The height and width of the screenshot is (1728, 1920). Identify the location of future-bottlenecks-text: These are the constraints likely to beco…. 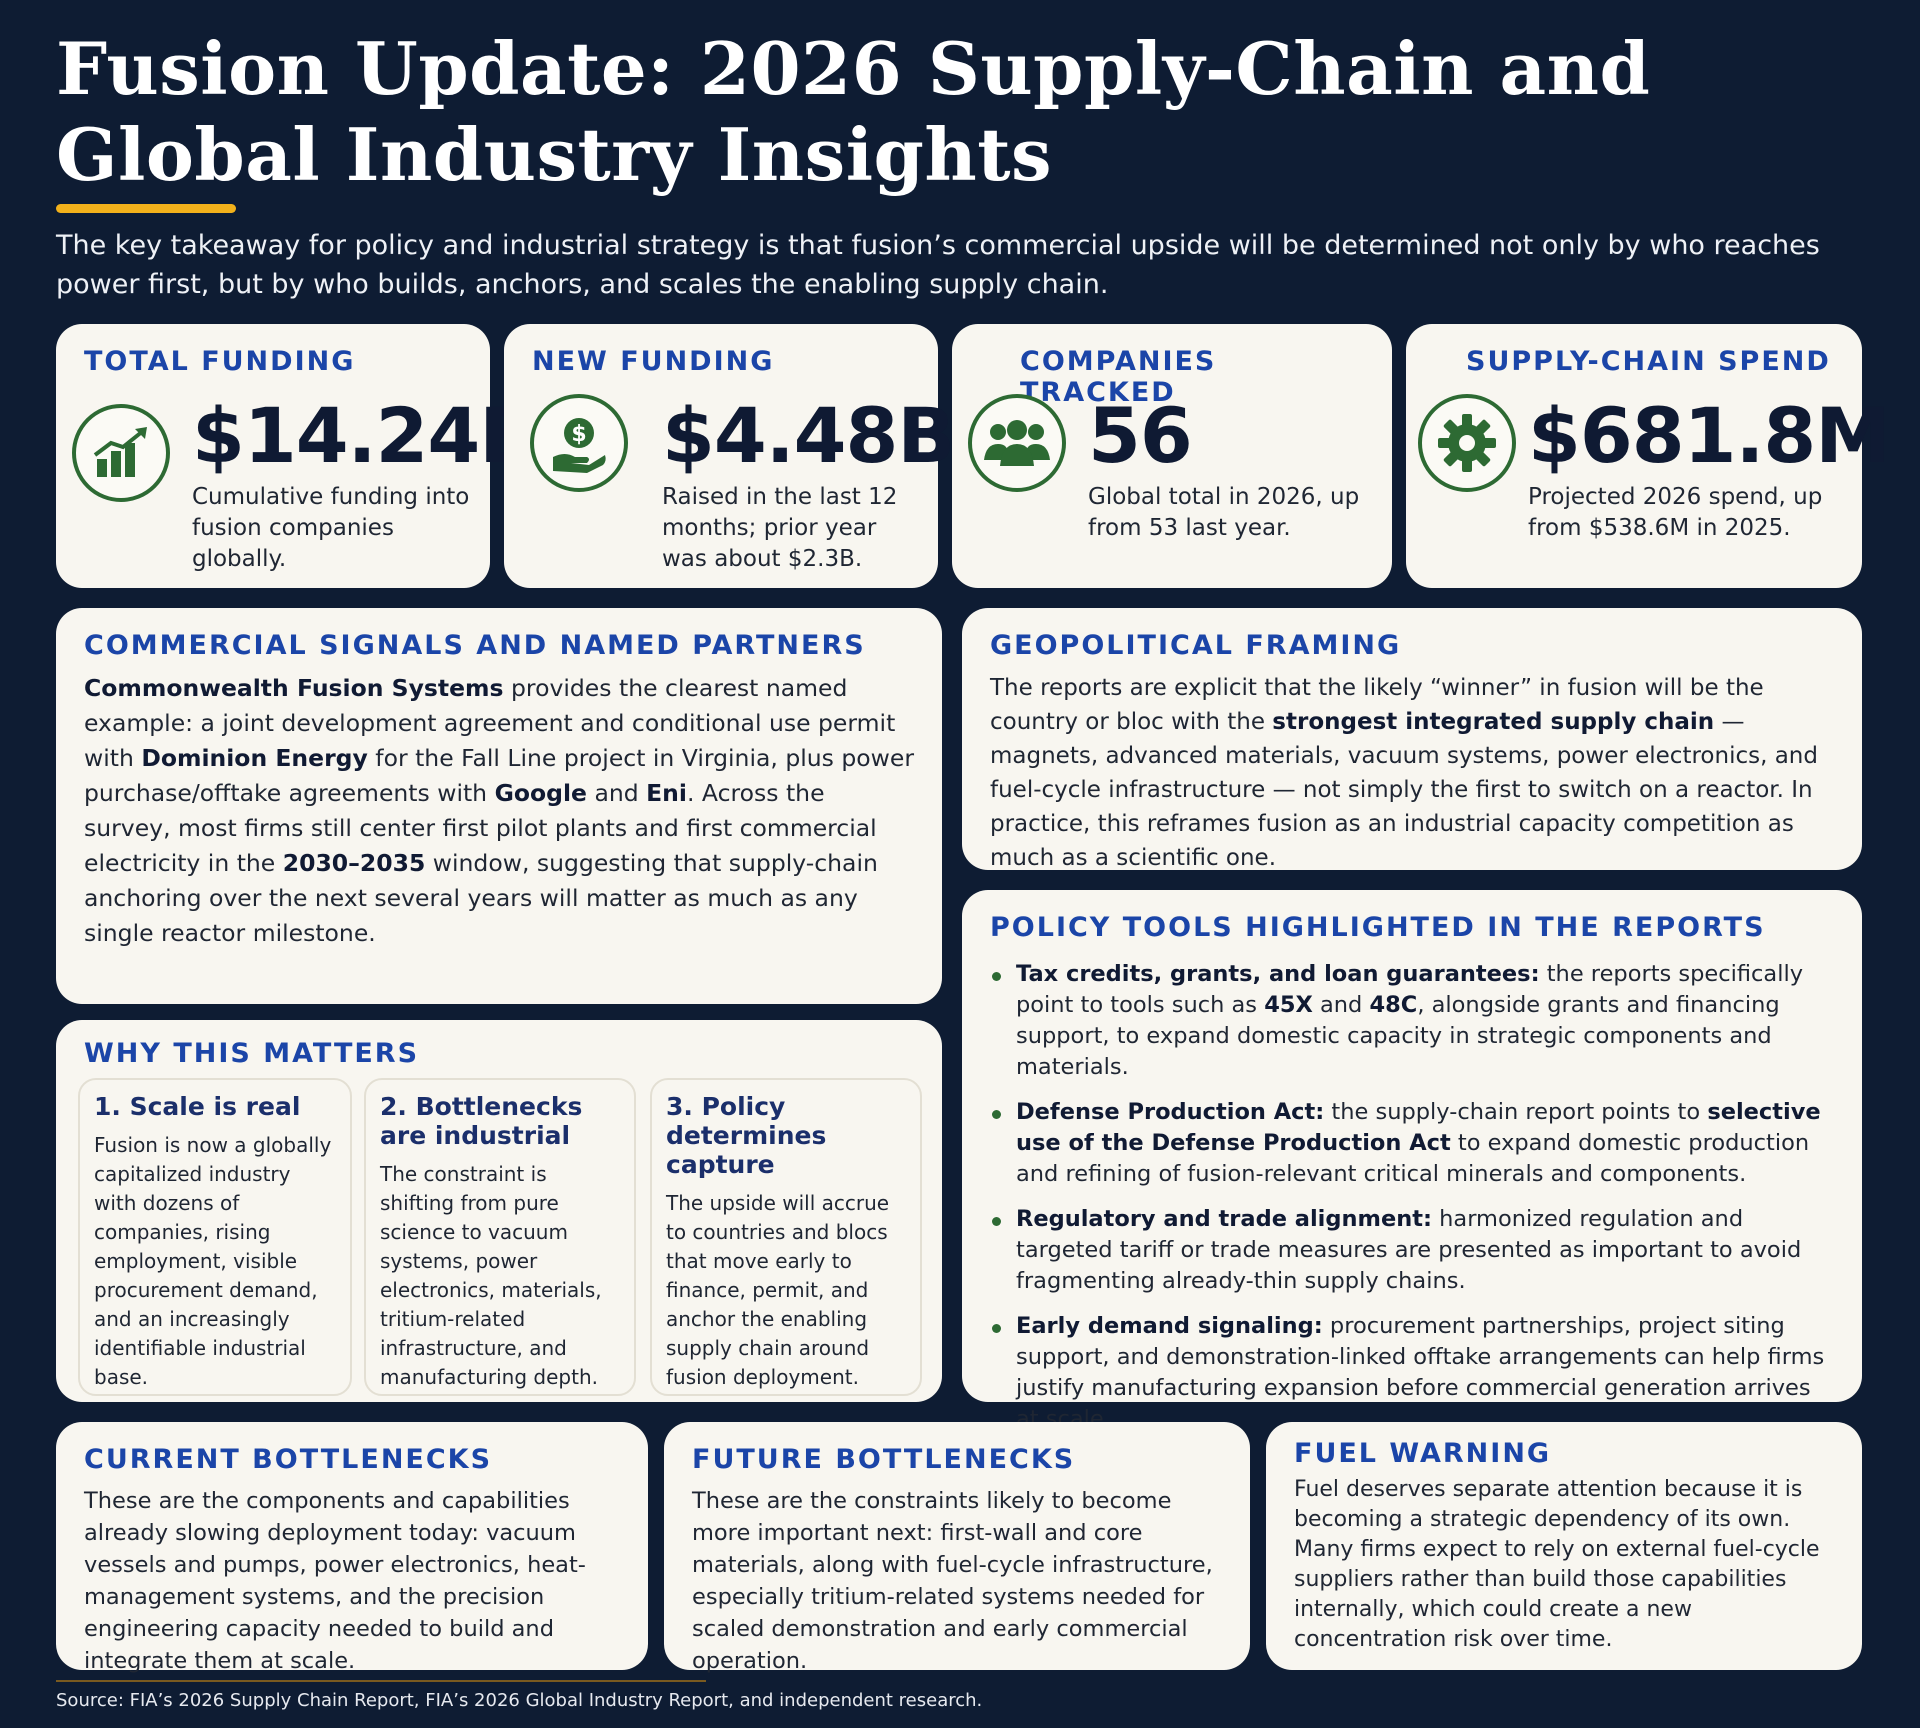
(952, 1581).